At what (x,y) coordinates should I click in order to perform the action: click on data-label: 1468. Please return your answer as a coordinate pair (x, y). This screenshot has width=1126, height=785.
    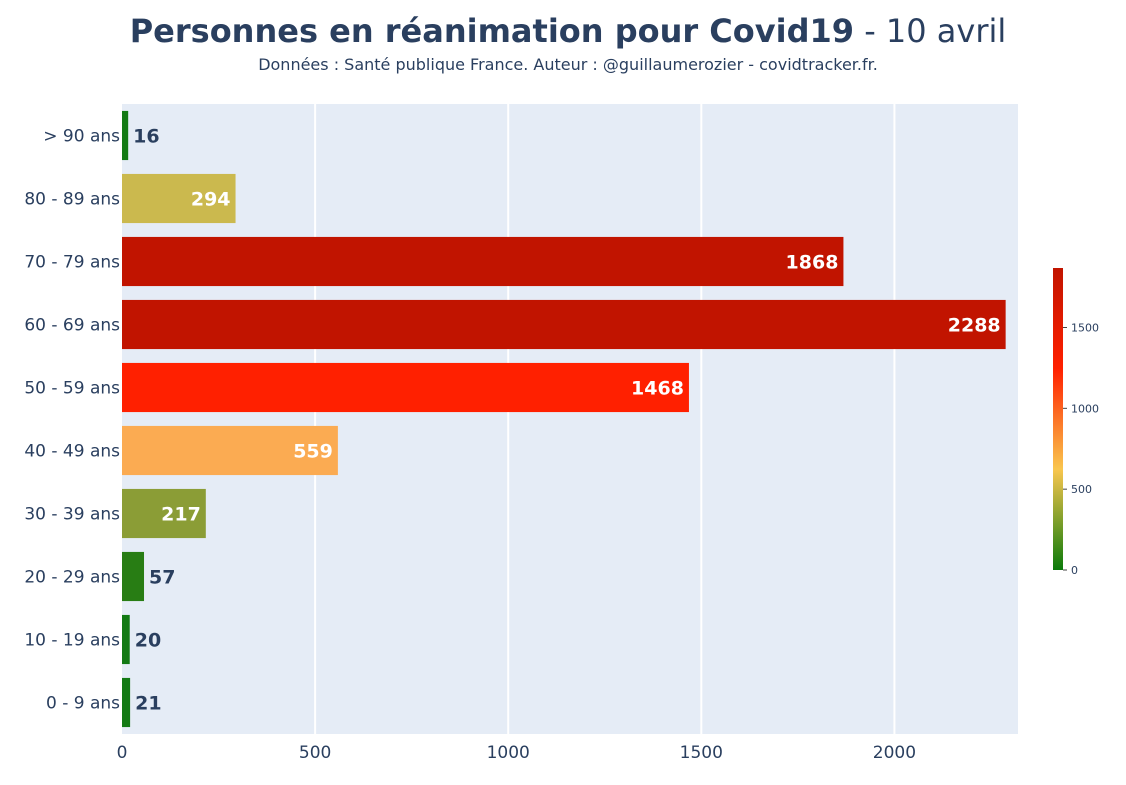
    Looking at the image, I should click on (657, 389).